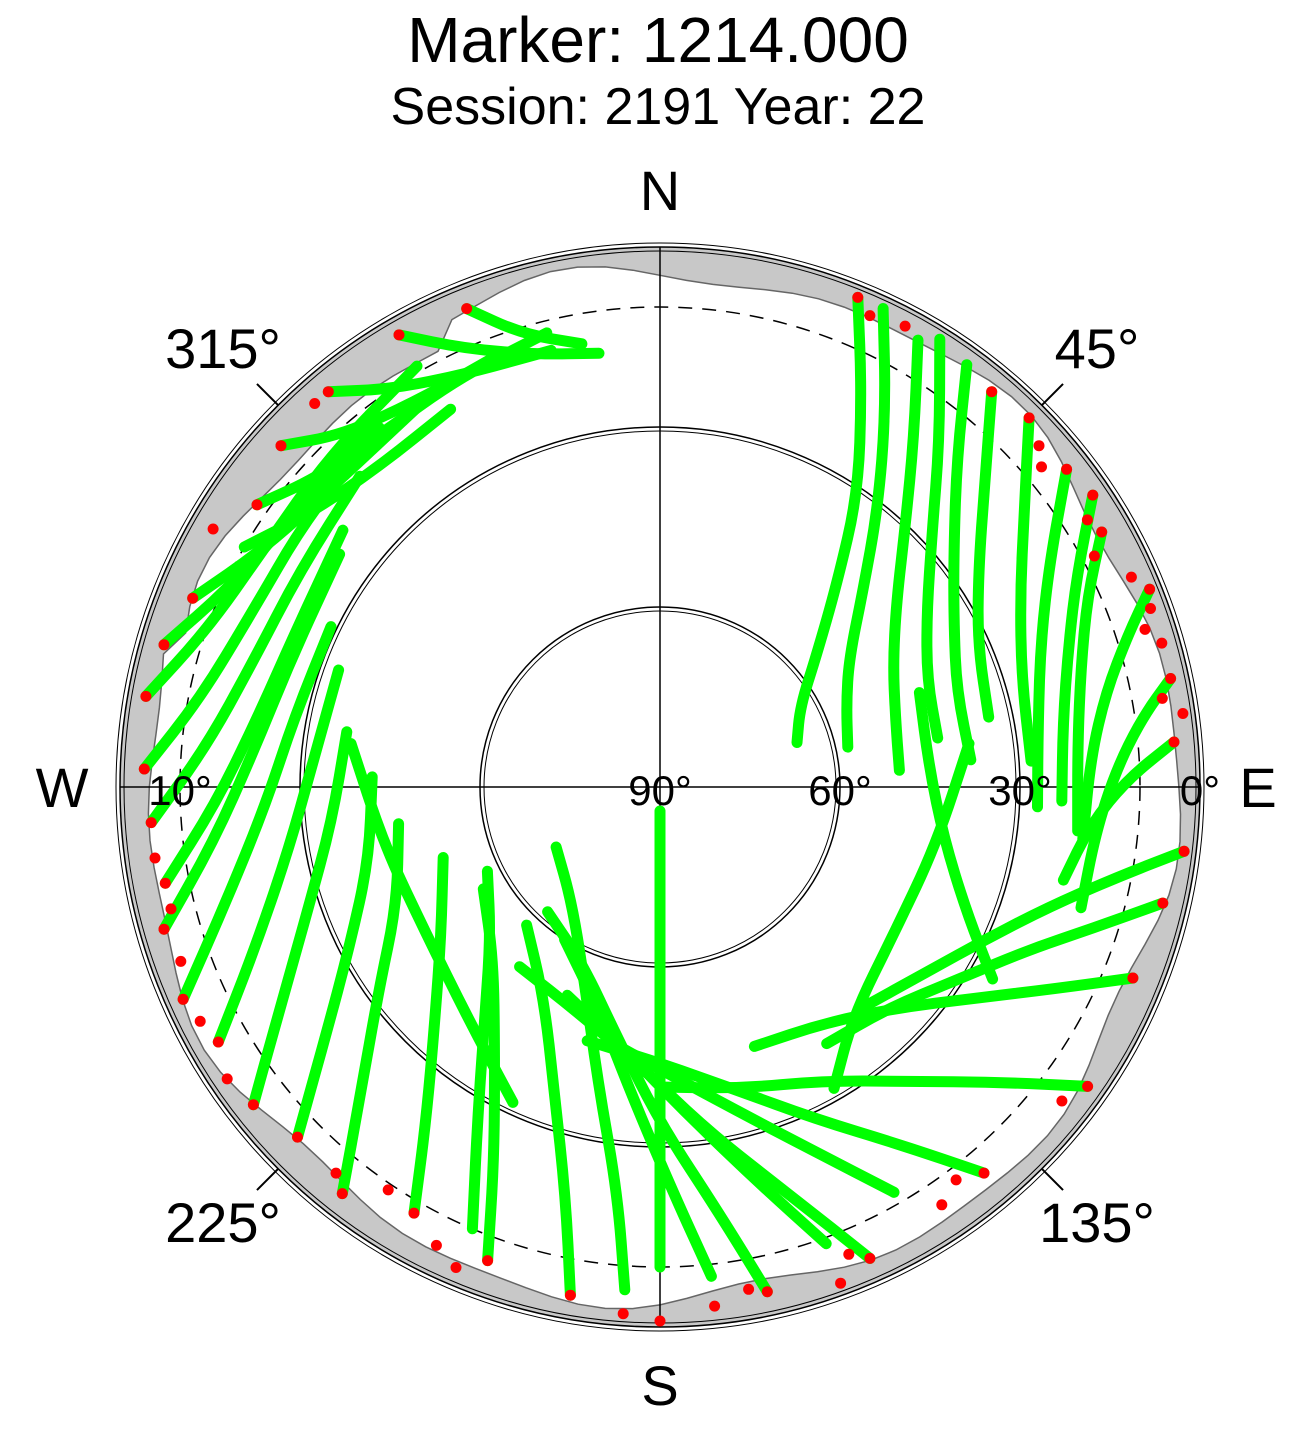 This screenshot has height=1444, width=1316. Describe the element at coordinates (660, 190) in the screenshot. I see `north-label: N` at that location.